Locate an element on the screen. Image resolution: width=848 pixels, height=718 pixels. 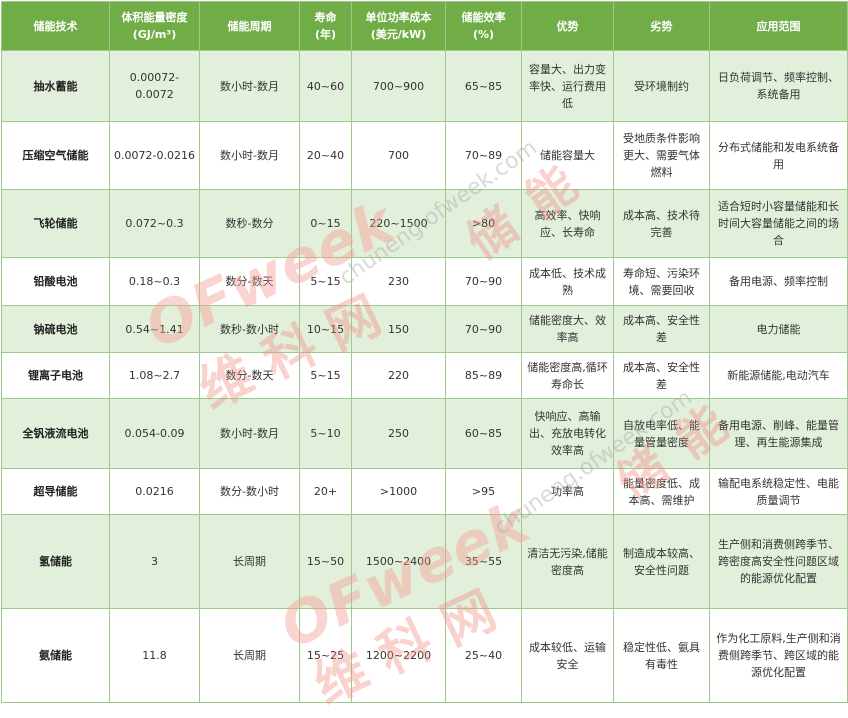
table-cell: 0.0072-0.0216 is located at coordinates (154, 155).